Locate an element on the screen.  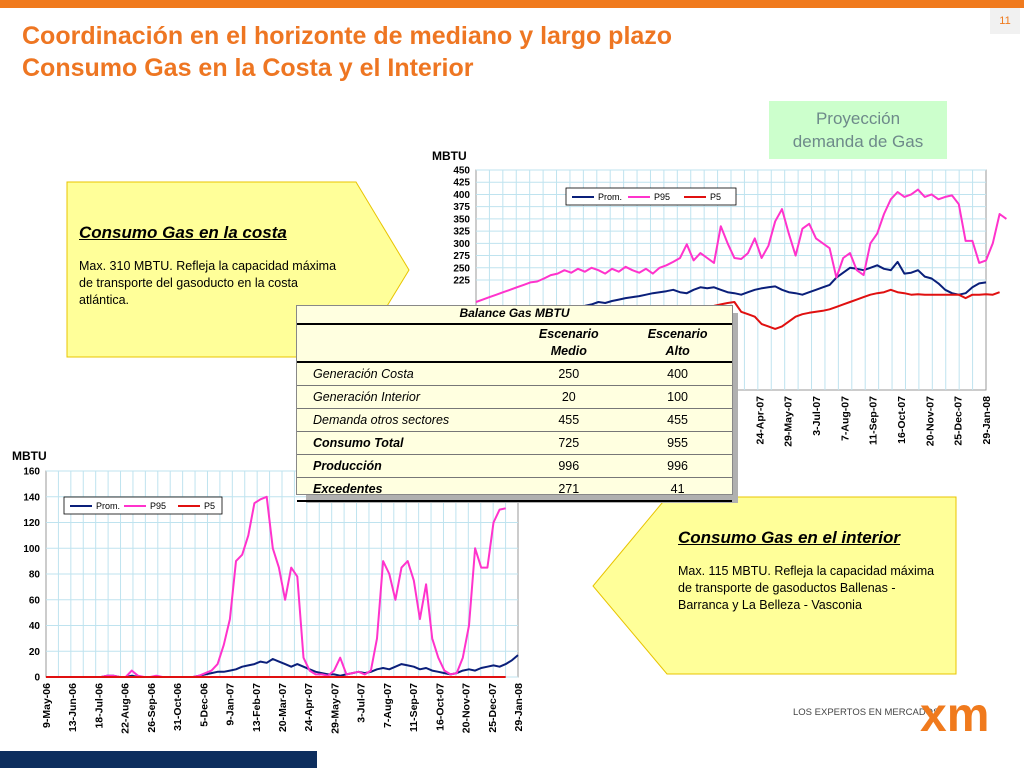
table-row: Excedentes 271 41 is located at coordinates (514, 489).